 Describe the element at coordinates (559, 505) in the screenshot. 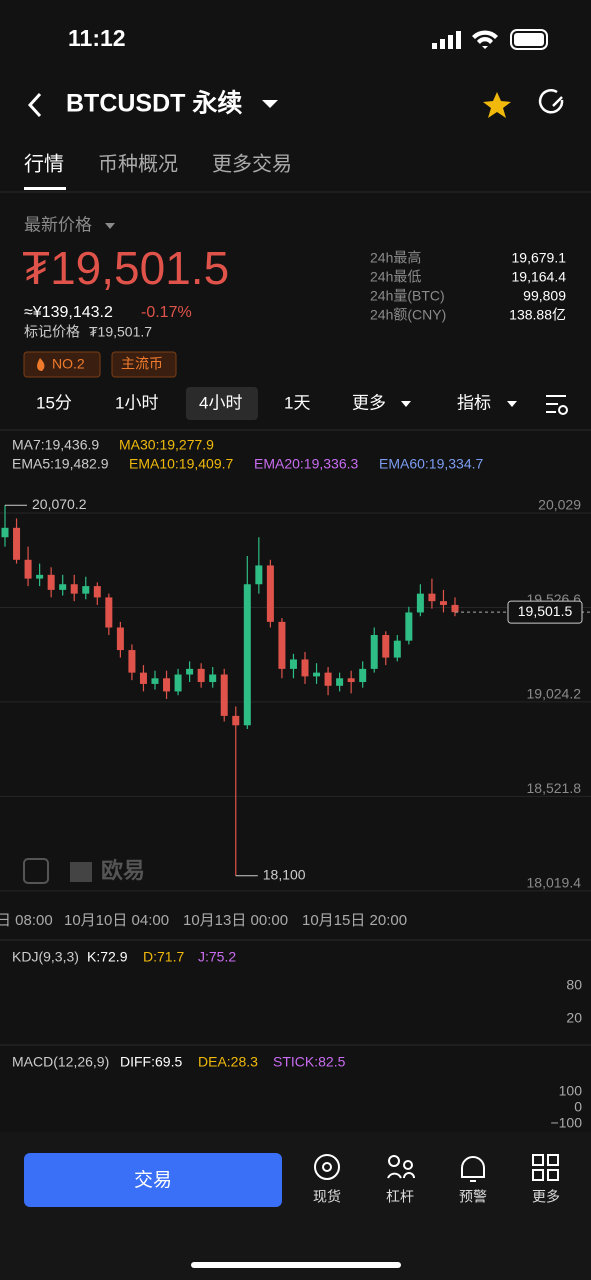

I see `y-tick-label: 20,029` at that location.